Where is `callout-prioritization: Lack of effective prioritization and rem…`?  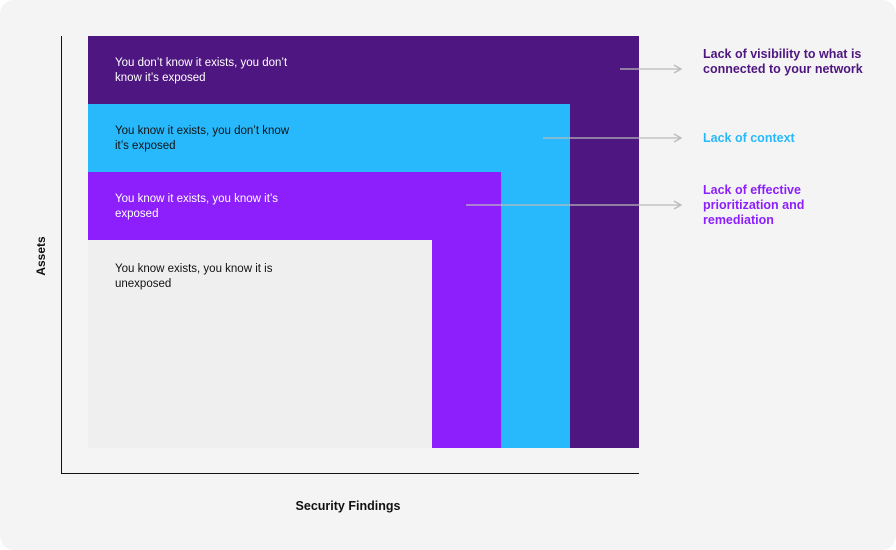 callout-prioritization: Lack of effective prioritization and rem… is located at coordinates (754, 205).